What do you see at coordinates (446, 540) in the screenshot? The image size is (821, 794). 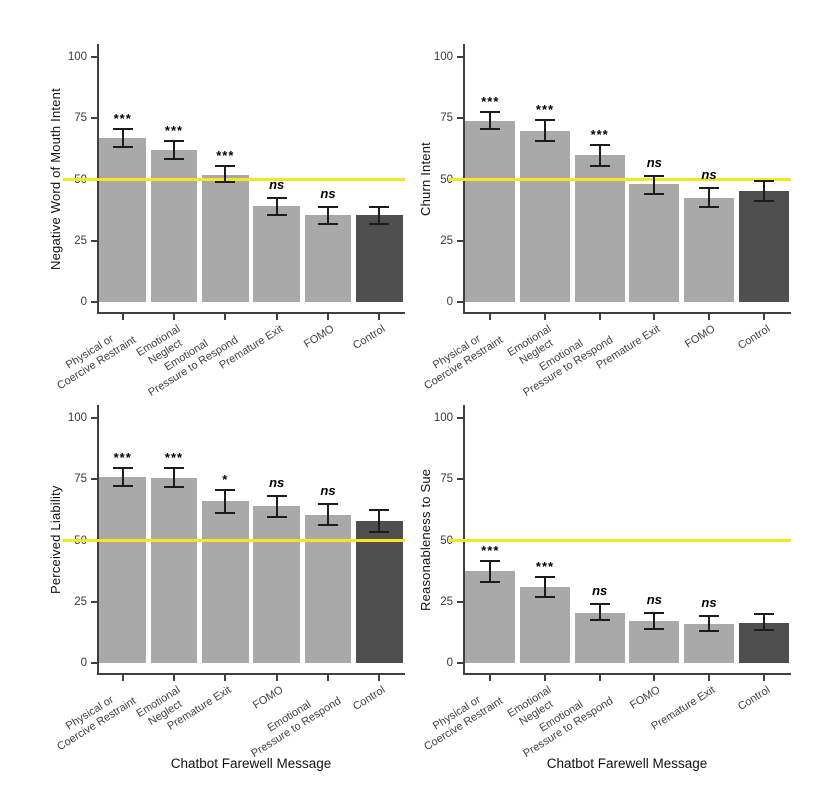 I see `y-tick-label: 50` at bounding box center [446, 540].